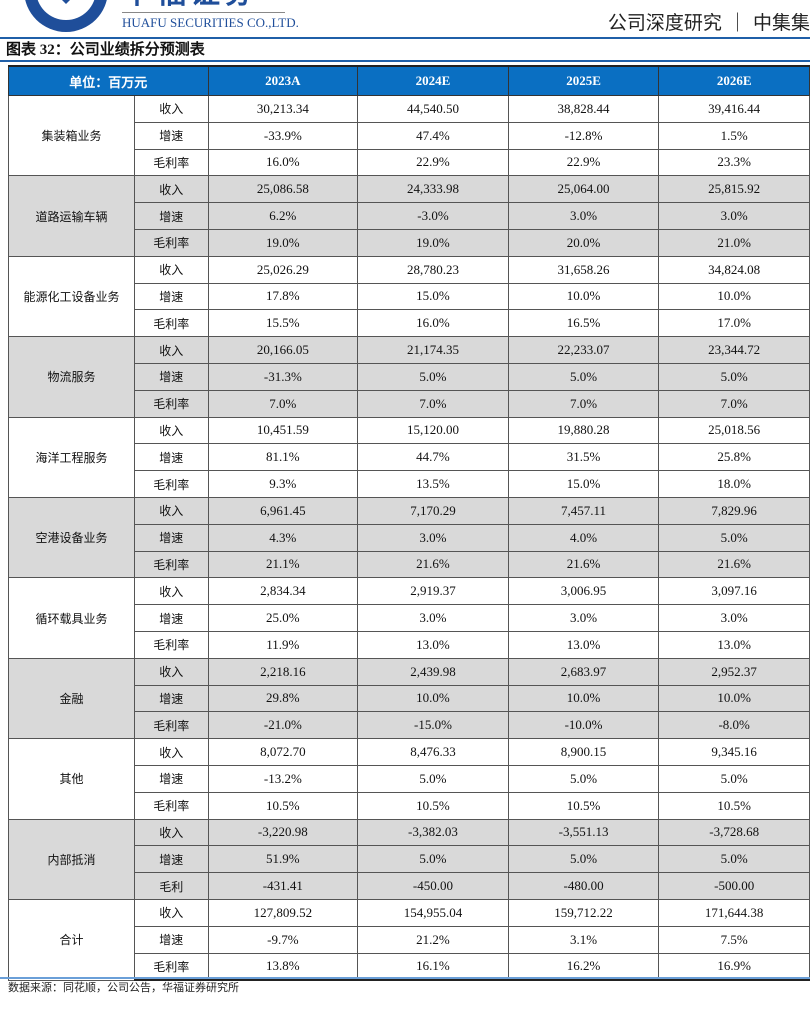  I want to click on value-cell: 16.0%, so click(433, 323).